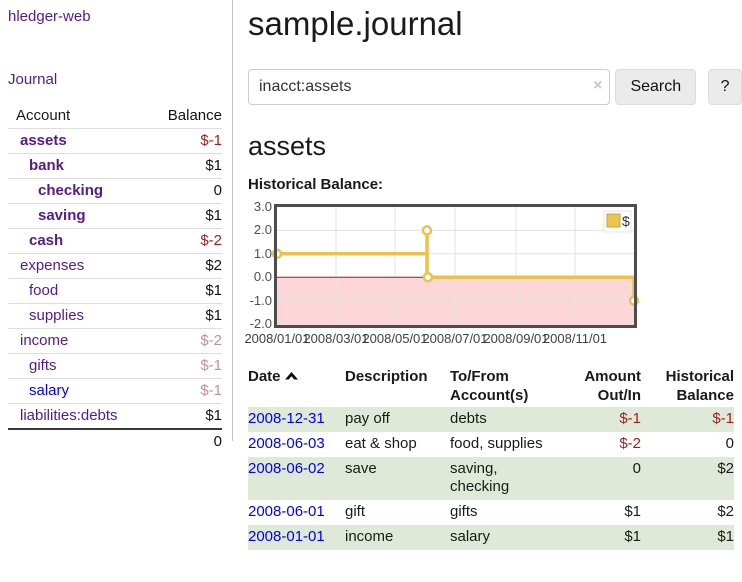 This screenshot has width=742, height=582. Describe the element at coordinates (180, 266) in the screenshot. I see `account-balance: $2` at that location.